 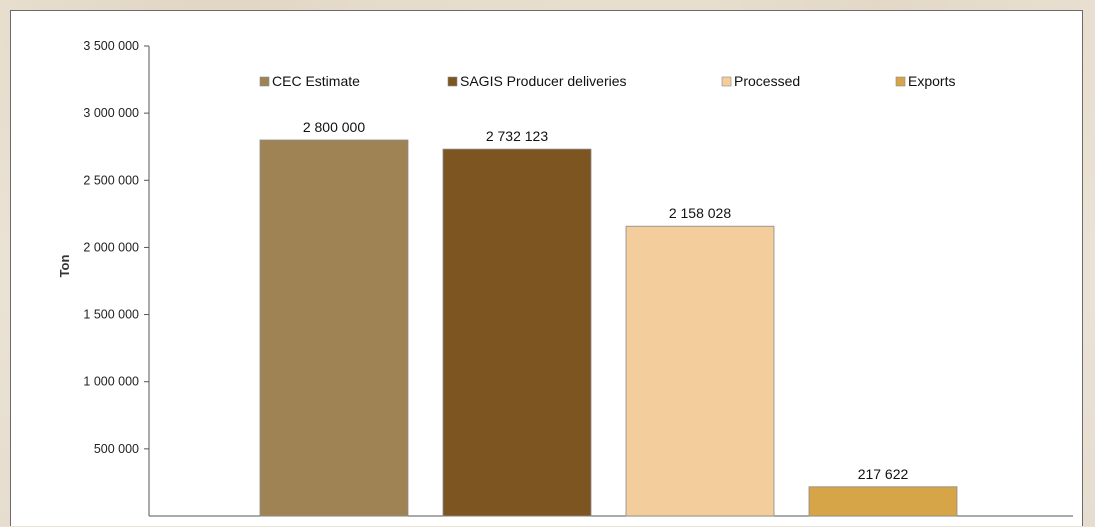 I want to click on y-tick-label: 3 500 000, so click(x=111, y=46).